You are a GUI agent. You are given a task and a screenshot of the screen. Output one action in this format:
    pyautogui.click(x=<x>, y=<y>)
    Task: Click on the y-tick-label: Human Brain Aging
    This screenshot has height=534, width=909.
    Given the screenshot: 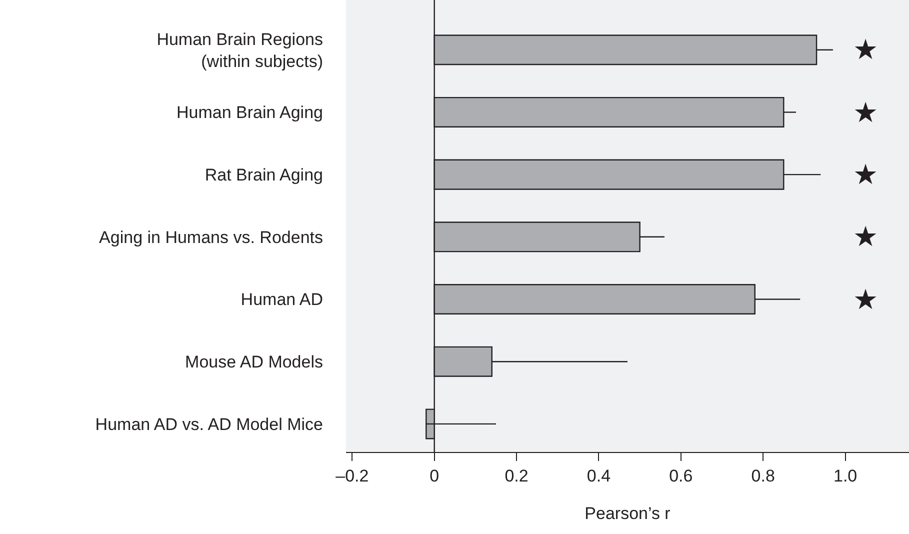 What is the action you would take?
    pyautogui.click(x=249, y=112)
    